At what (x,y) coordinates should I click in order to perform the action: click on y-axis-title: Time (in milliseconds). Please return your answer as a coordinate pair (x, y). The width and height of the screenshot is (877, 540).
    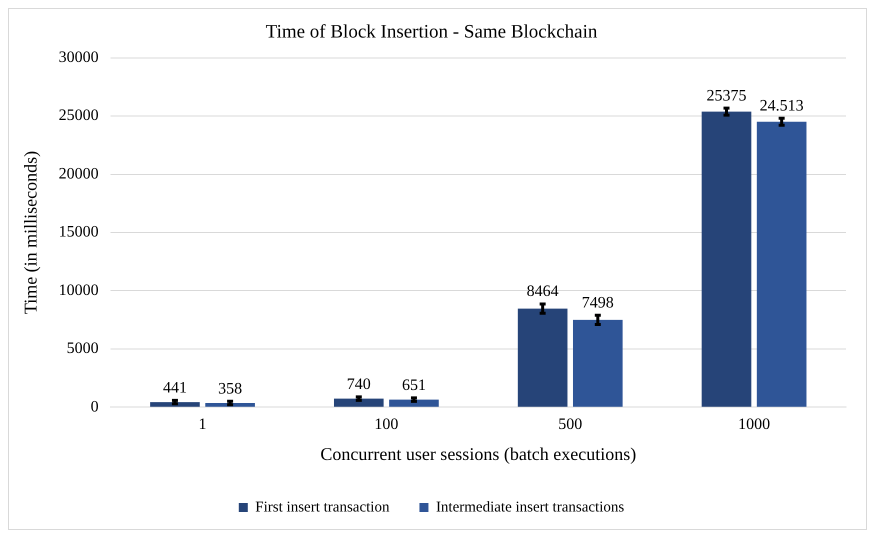
    Looking at the image, I should click on (30, 232).